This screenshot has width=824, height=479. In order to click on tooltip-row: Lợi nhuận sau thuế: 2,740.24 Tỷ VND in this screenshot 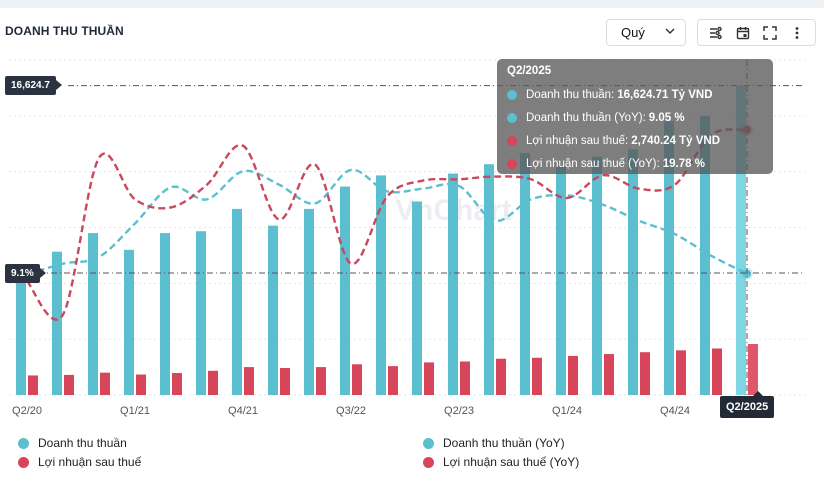, I will do `click(640, 140)`.